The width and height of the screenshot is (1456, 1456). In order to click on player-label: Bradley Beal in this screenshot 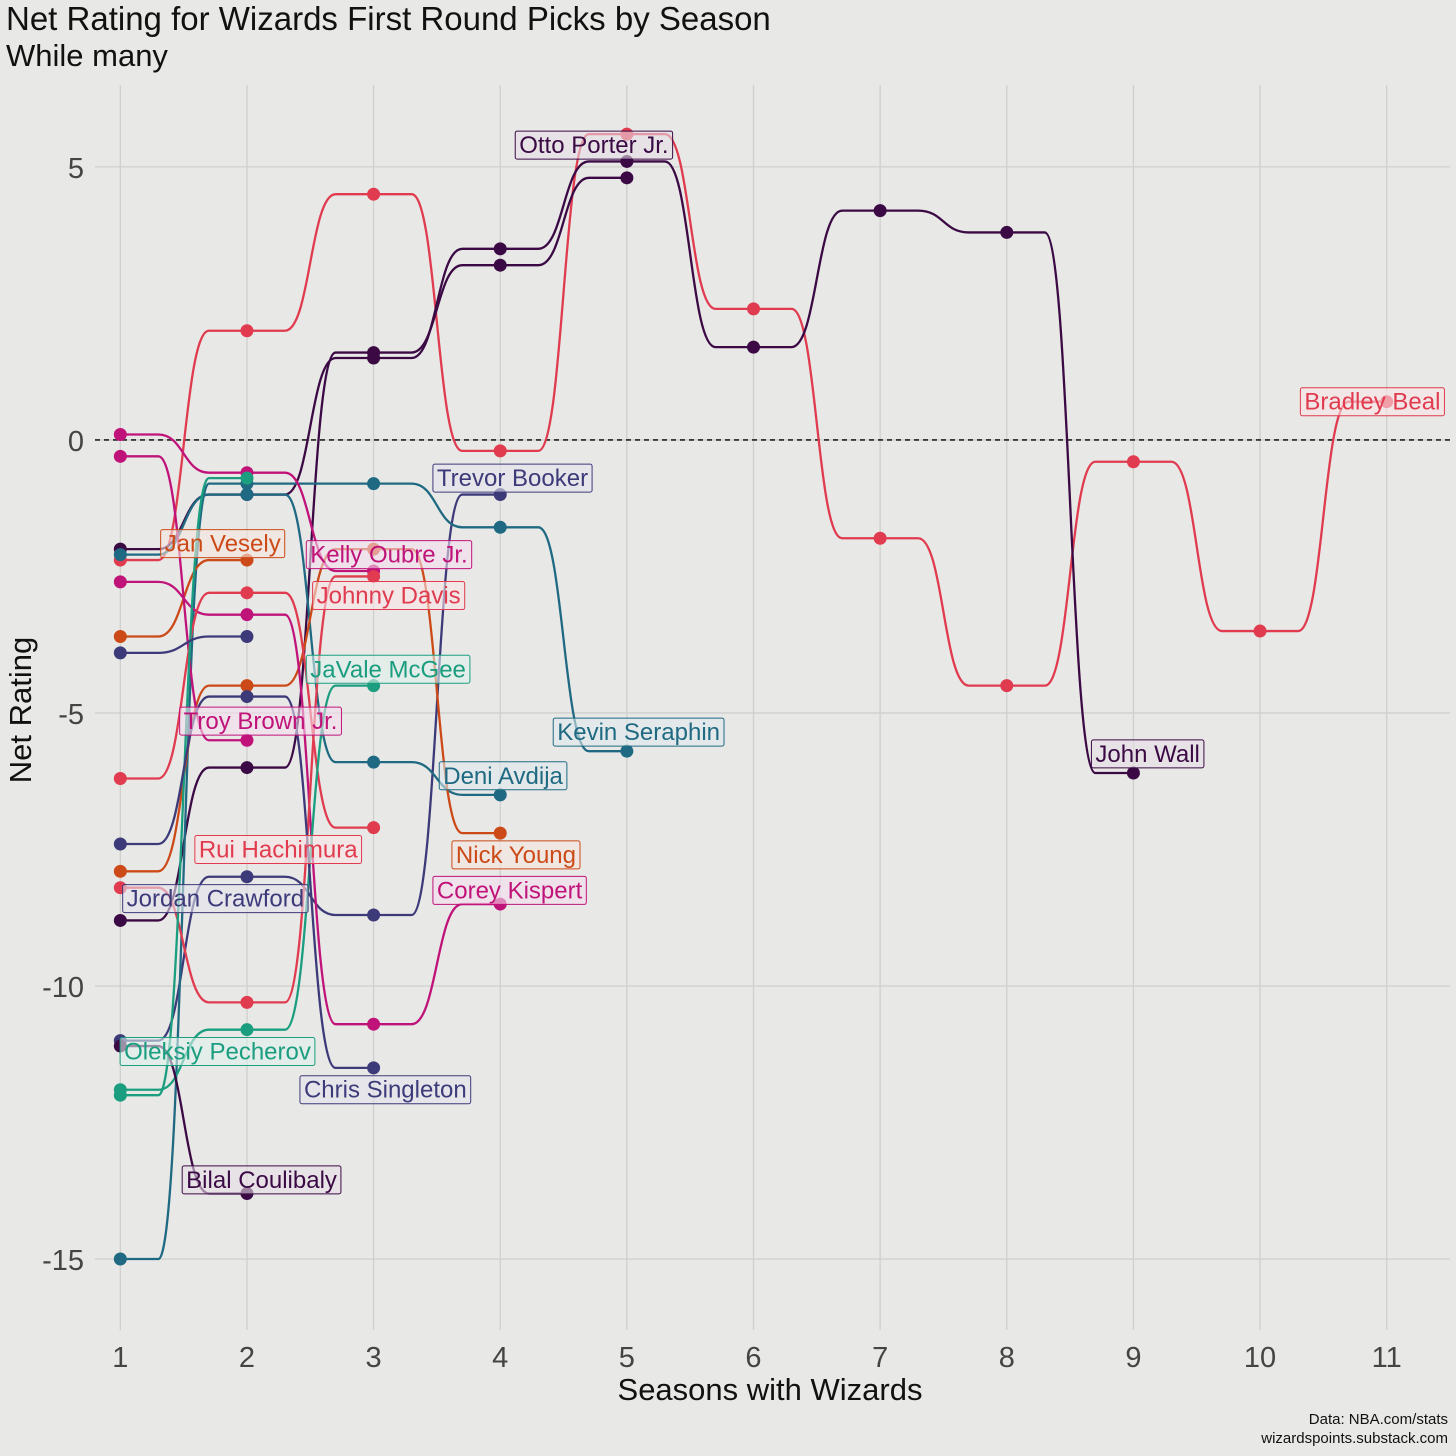, I will do `click(1372, 402)`.